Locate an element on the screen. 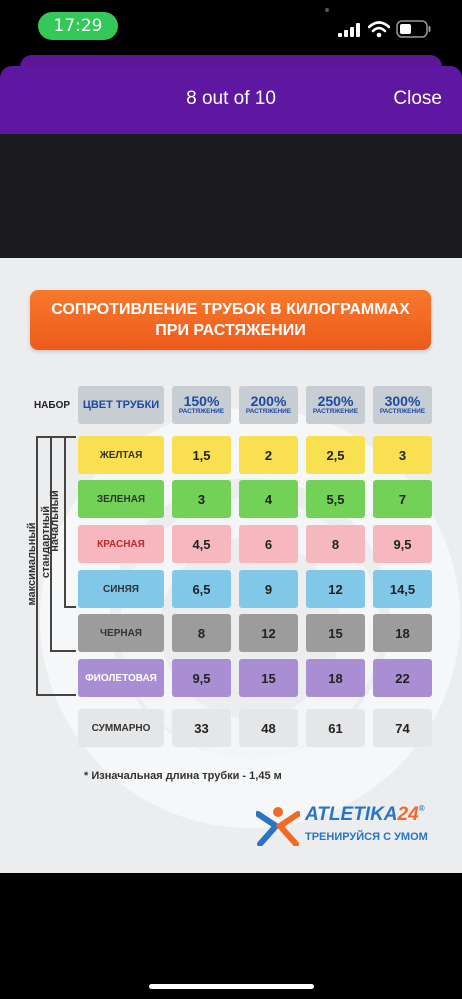 The width and height of the screenshot is (462, 999). brand-name-text: ATLETIKA is located at coordinates (351, 814).